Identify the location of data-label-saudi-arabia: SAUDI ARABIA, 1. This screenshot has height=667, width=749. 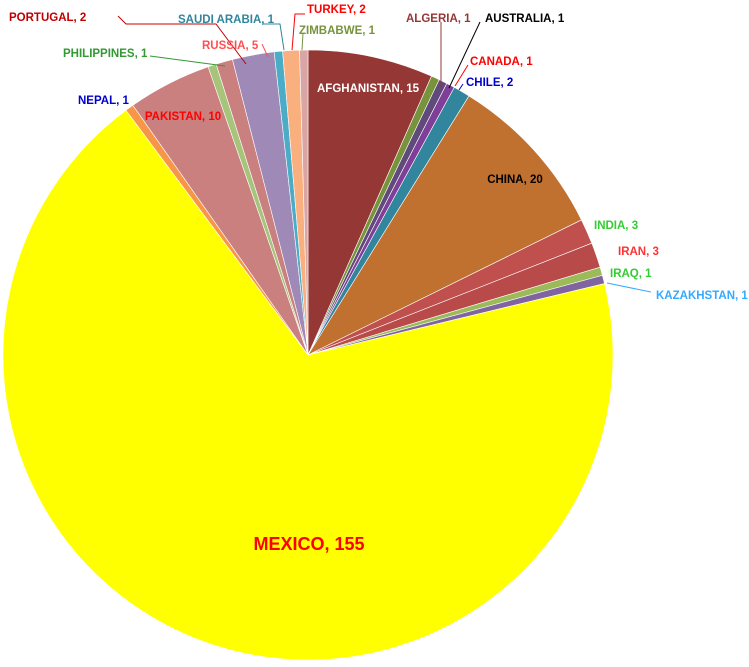
(226, 20).